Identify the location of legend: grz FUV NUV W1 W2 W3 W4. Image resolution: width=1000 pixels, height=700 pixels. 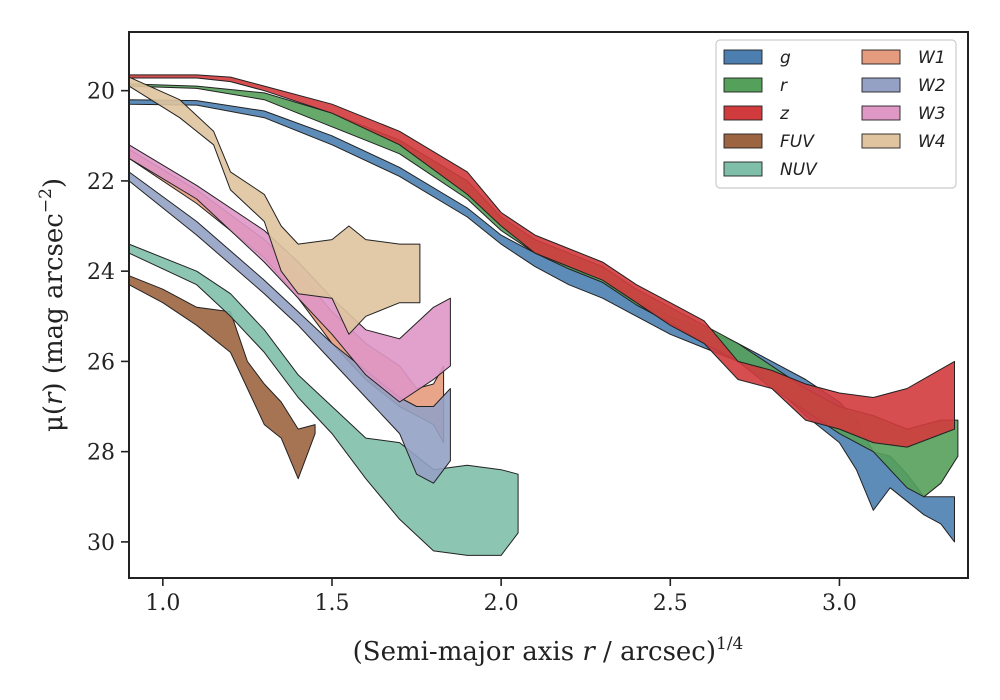
(836, 114).